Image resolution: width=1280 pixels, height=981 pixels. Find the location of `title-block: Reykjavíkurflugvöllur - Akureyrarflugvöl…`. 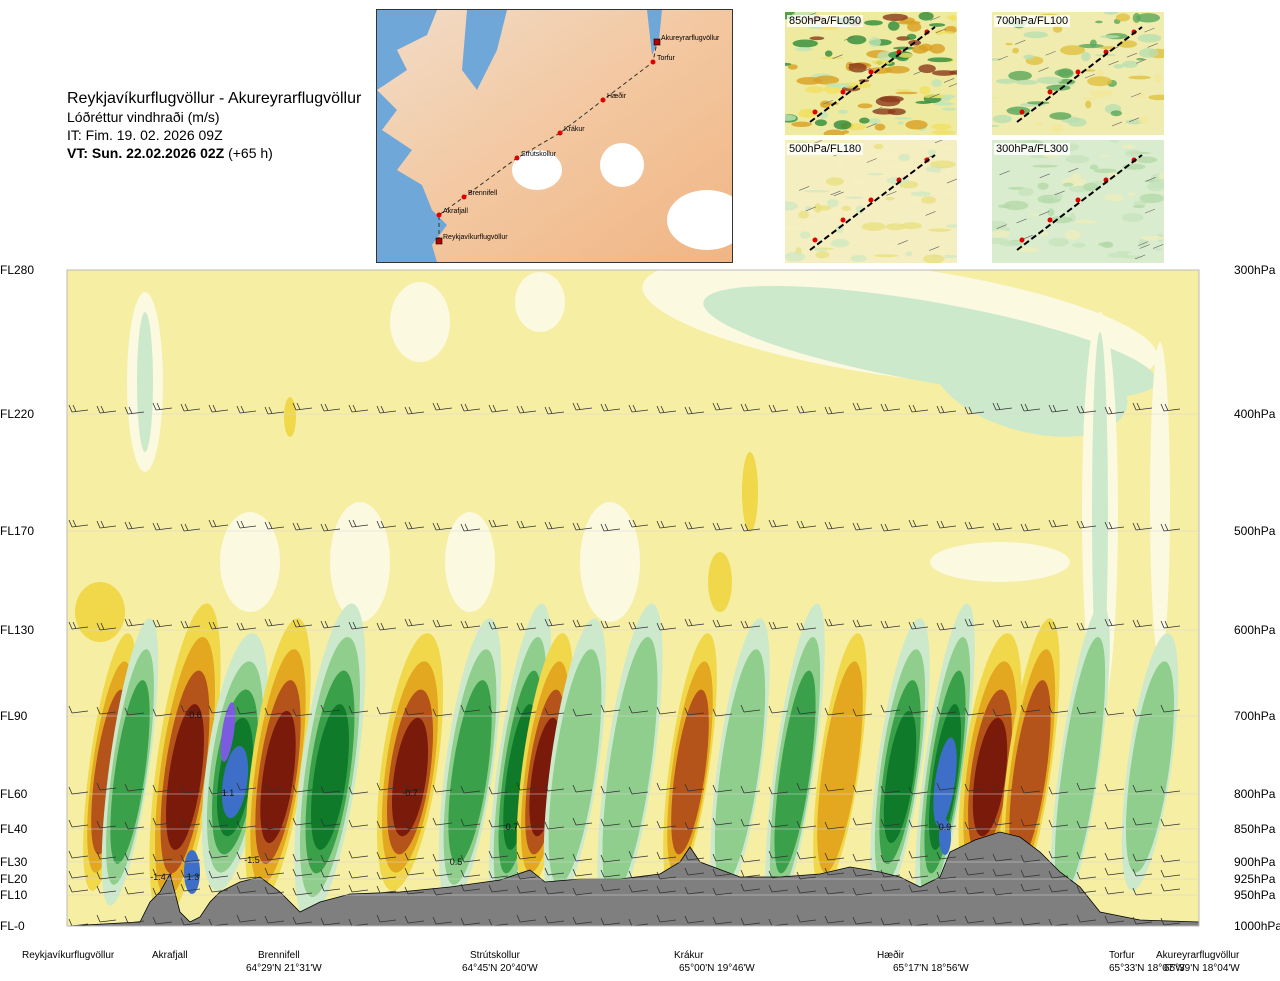

title-block: Reykjavíkurflugvöllur - Akureyrarflugvöl… is located at coordinates (214, 126).